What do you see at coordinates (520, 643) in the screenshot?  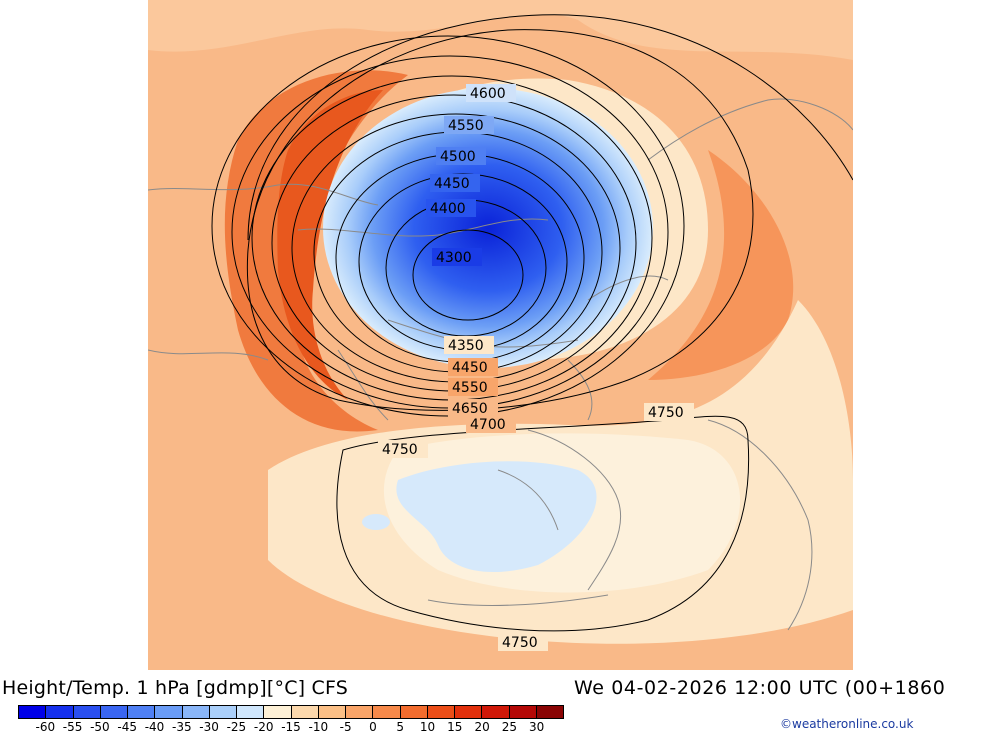 I see `contour-label-4750-south: 4750` at bounding box center [520, 643].